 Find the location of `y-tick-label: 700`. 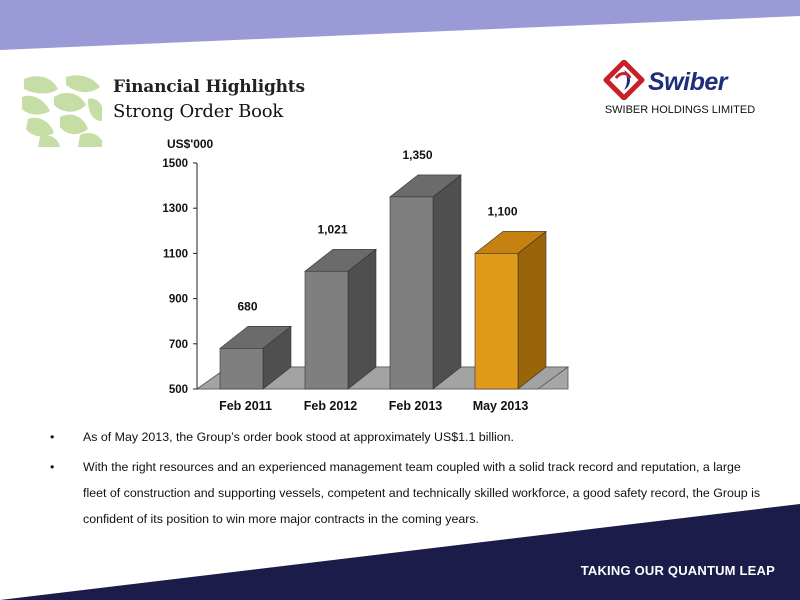

y-tick-label: 700 is located at coordinates (178, 345).